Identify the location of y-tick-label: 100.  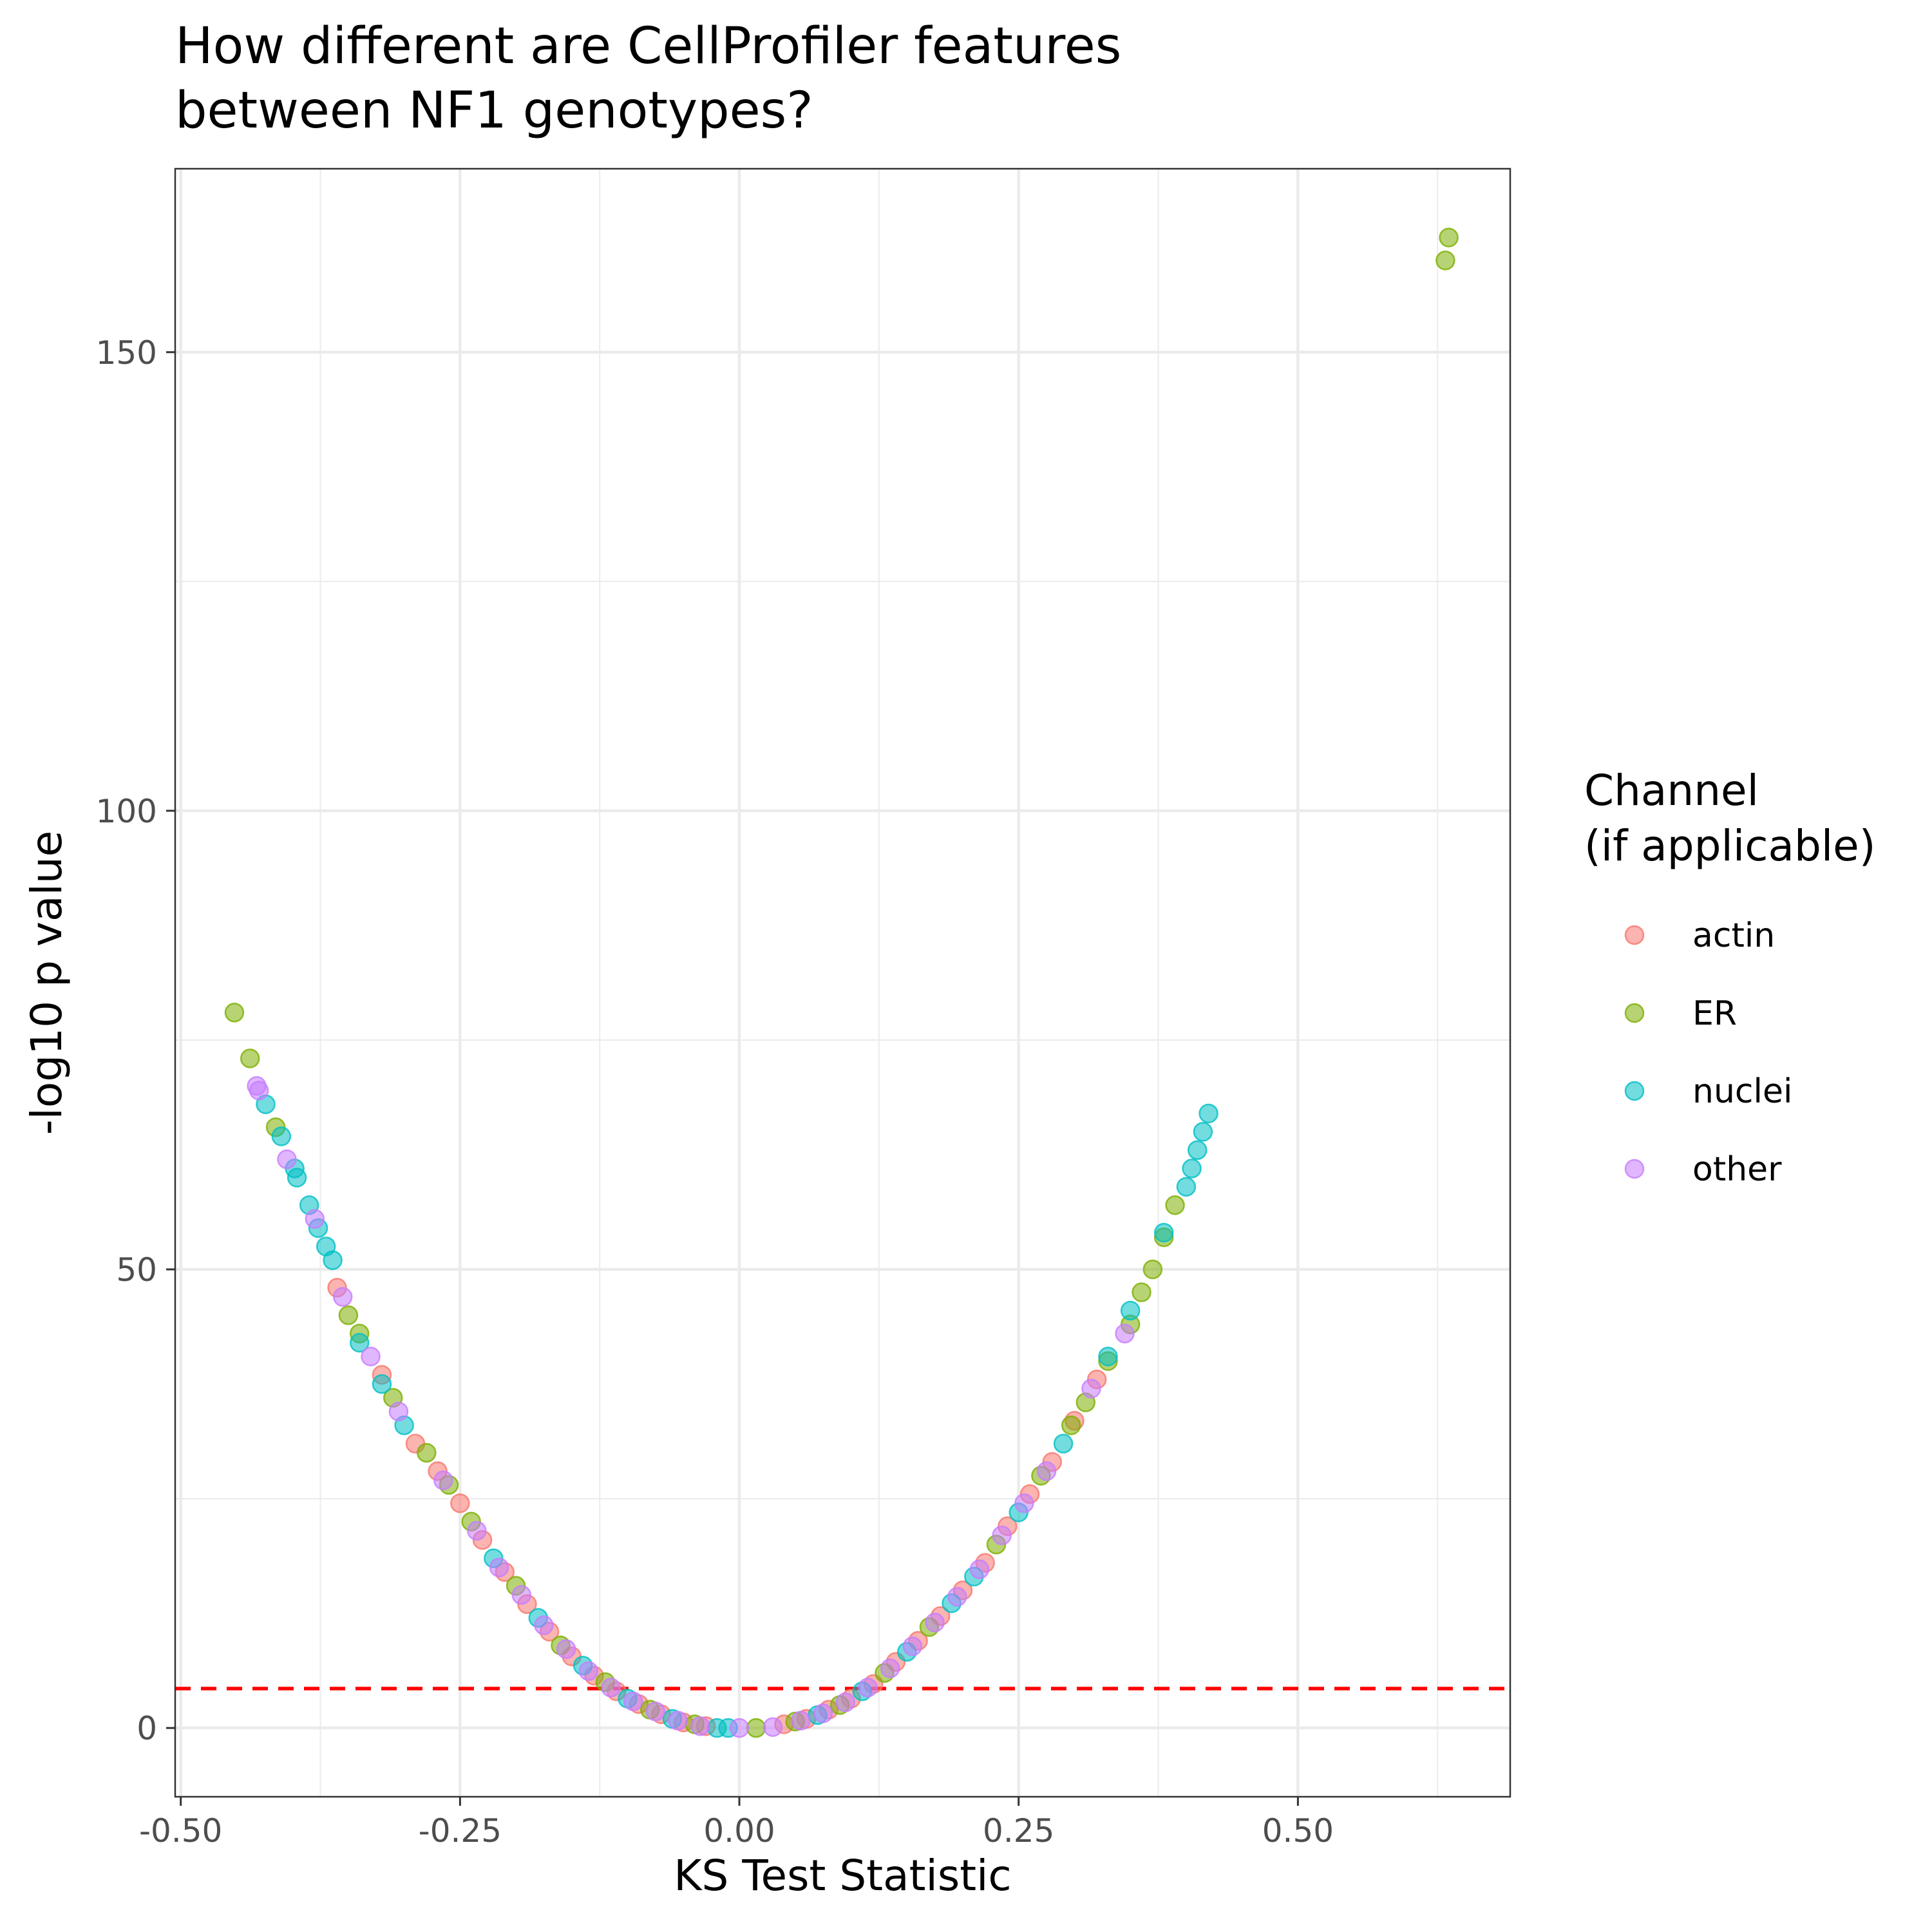
(127, 812).